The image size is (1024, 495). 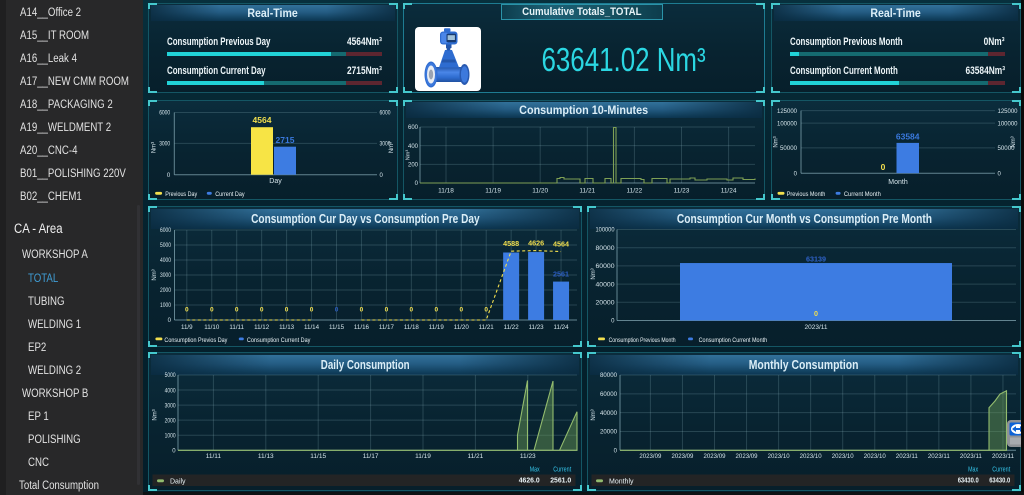 I want to click on svg-text: Consumption Current Day, so click(x=279, y=340).